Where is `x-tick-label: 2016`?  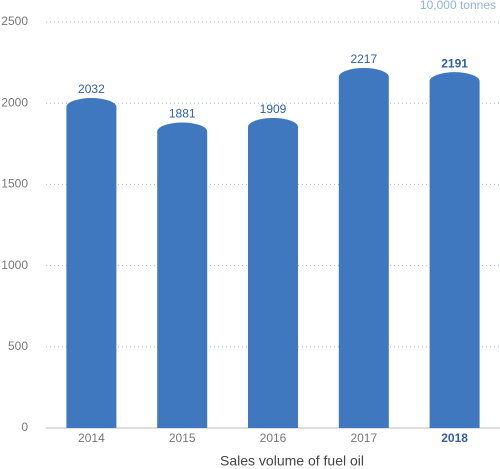 x-tick-label: 2016 is located at coordinates (273, 438).